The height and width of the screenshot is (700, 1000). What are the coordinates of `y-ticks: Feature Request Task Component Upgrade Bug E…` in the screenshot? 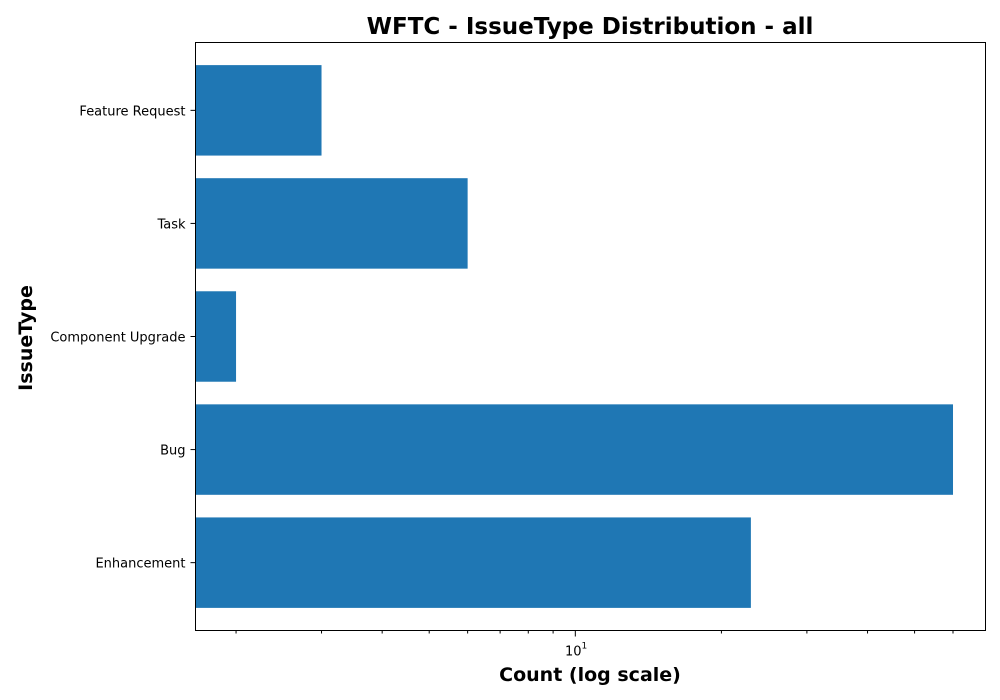 It's located at (123, 338).